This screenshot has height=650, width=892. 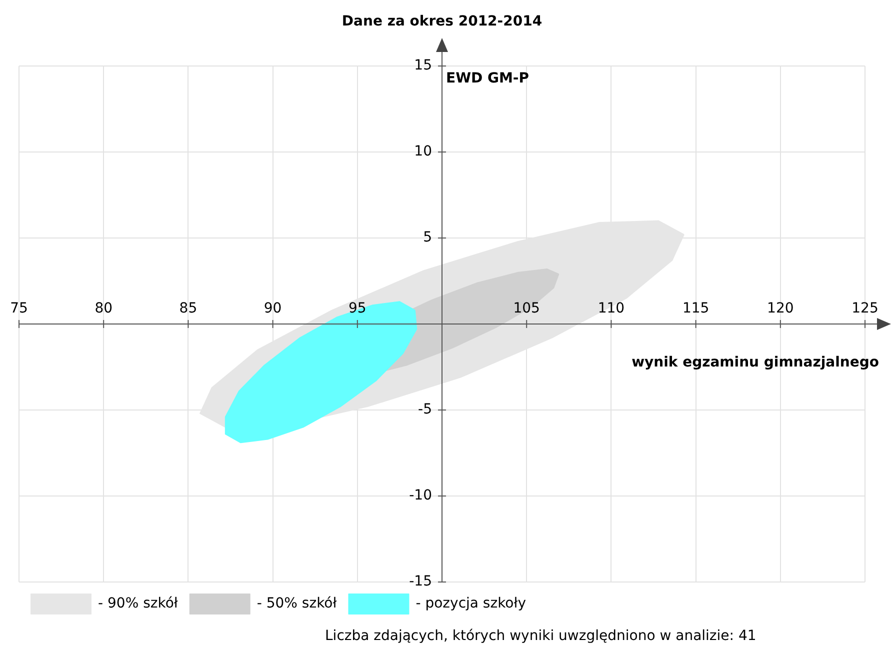 What do you see at coordinates (540, 636) in the screenshot?
I see `text: Liczba zdających, których wyniki uwzględniono w analizie: 41` at bounding box center [540, 636].